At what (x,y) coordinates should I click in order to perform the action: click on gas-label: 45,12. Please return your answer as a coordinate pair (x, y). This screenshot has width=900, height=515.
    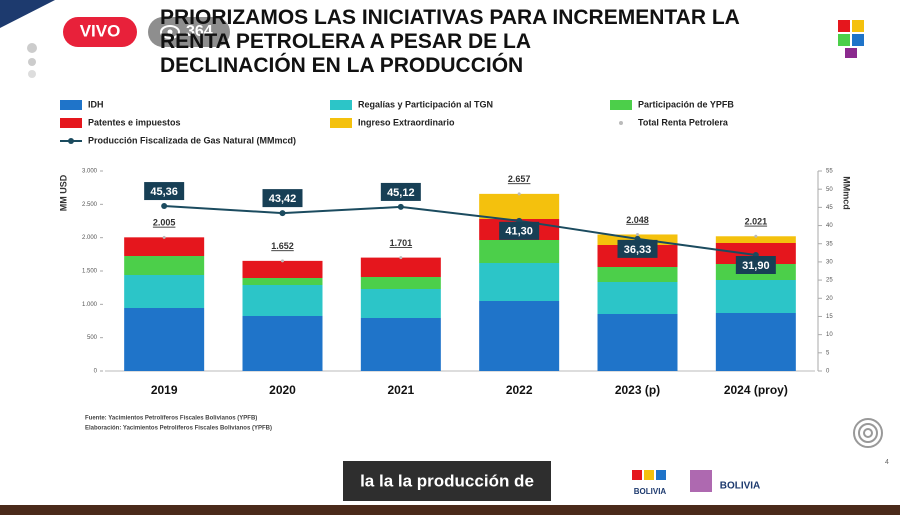
    Looking at the image, I should click on (401, 193).